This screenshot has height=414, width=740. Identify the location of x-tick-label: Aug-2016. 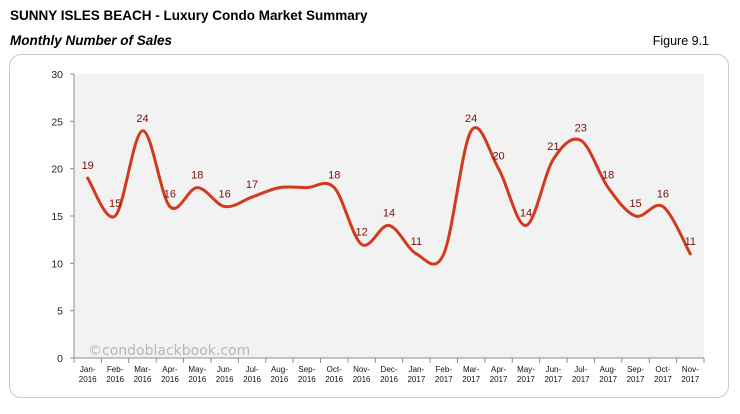
(280, 374).